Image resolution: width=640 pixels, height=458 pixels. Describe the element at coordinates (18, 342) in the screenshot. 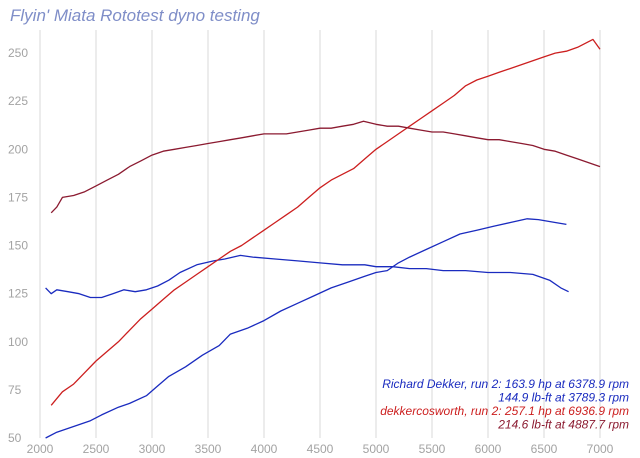

I see `y-tick-label: 100` at that location.